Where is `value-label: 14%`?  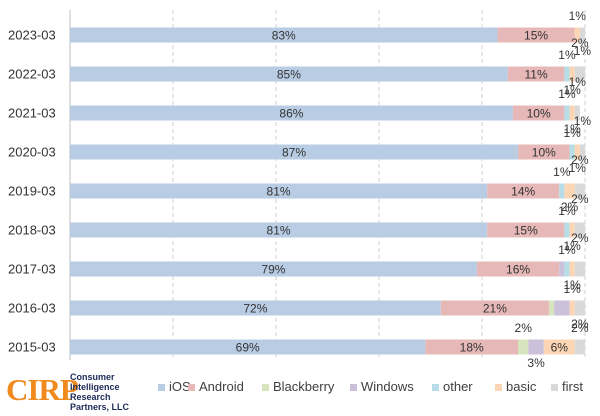
value-label: 14% is located at coordinates (523, 192).